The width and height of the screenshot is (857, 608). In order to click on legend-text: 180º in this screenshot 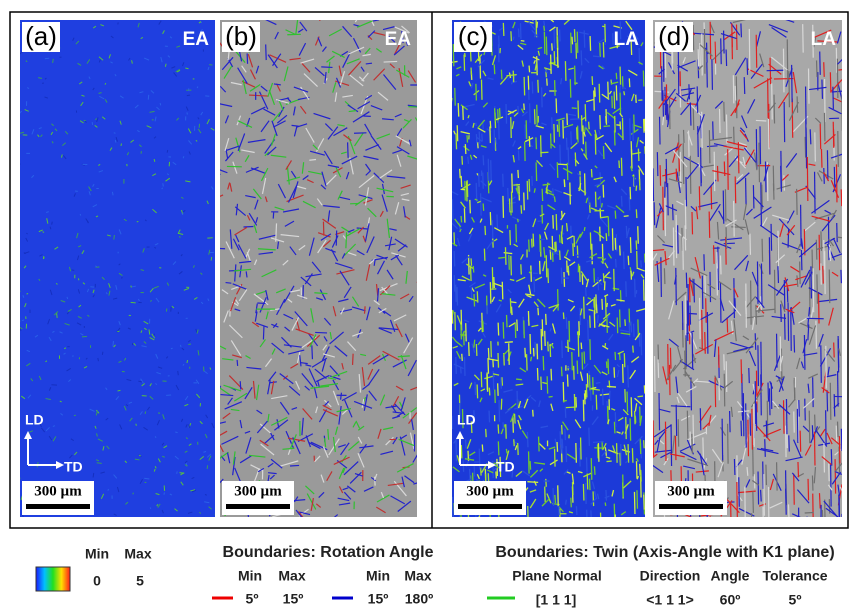, I will do `click(419, 599)`.